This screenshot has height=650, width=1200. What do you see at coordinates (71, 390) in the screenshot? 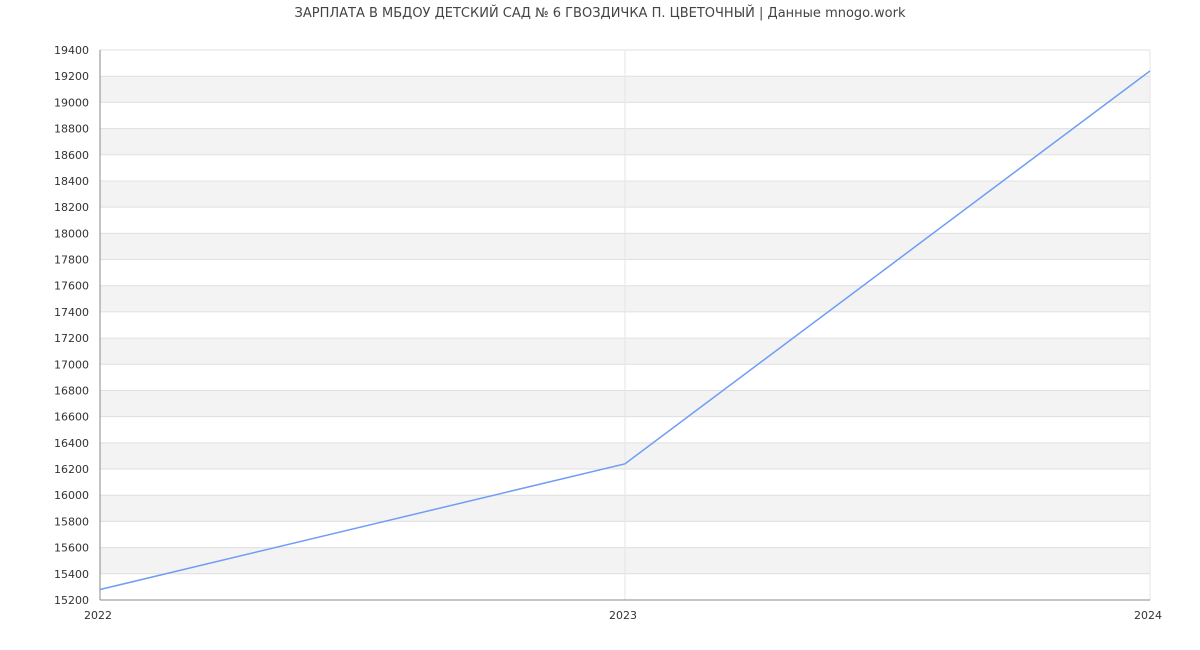
I see `y-tick-label: 16800` at bounding box center [71, 390].